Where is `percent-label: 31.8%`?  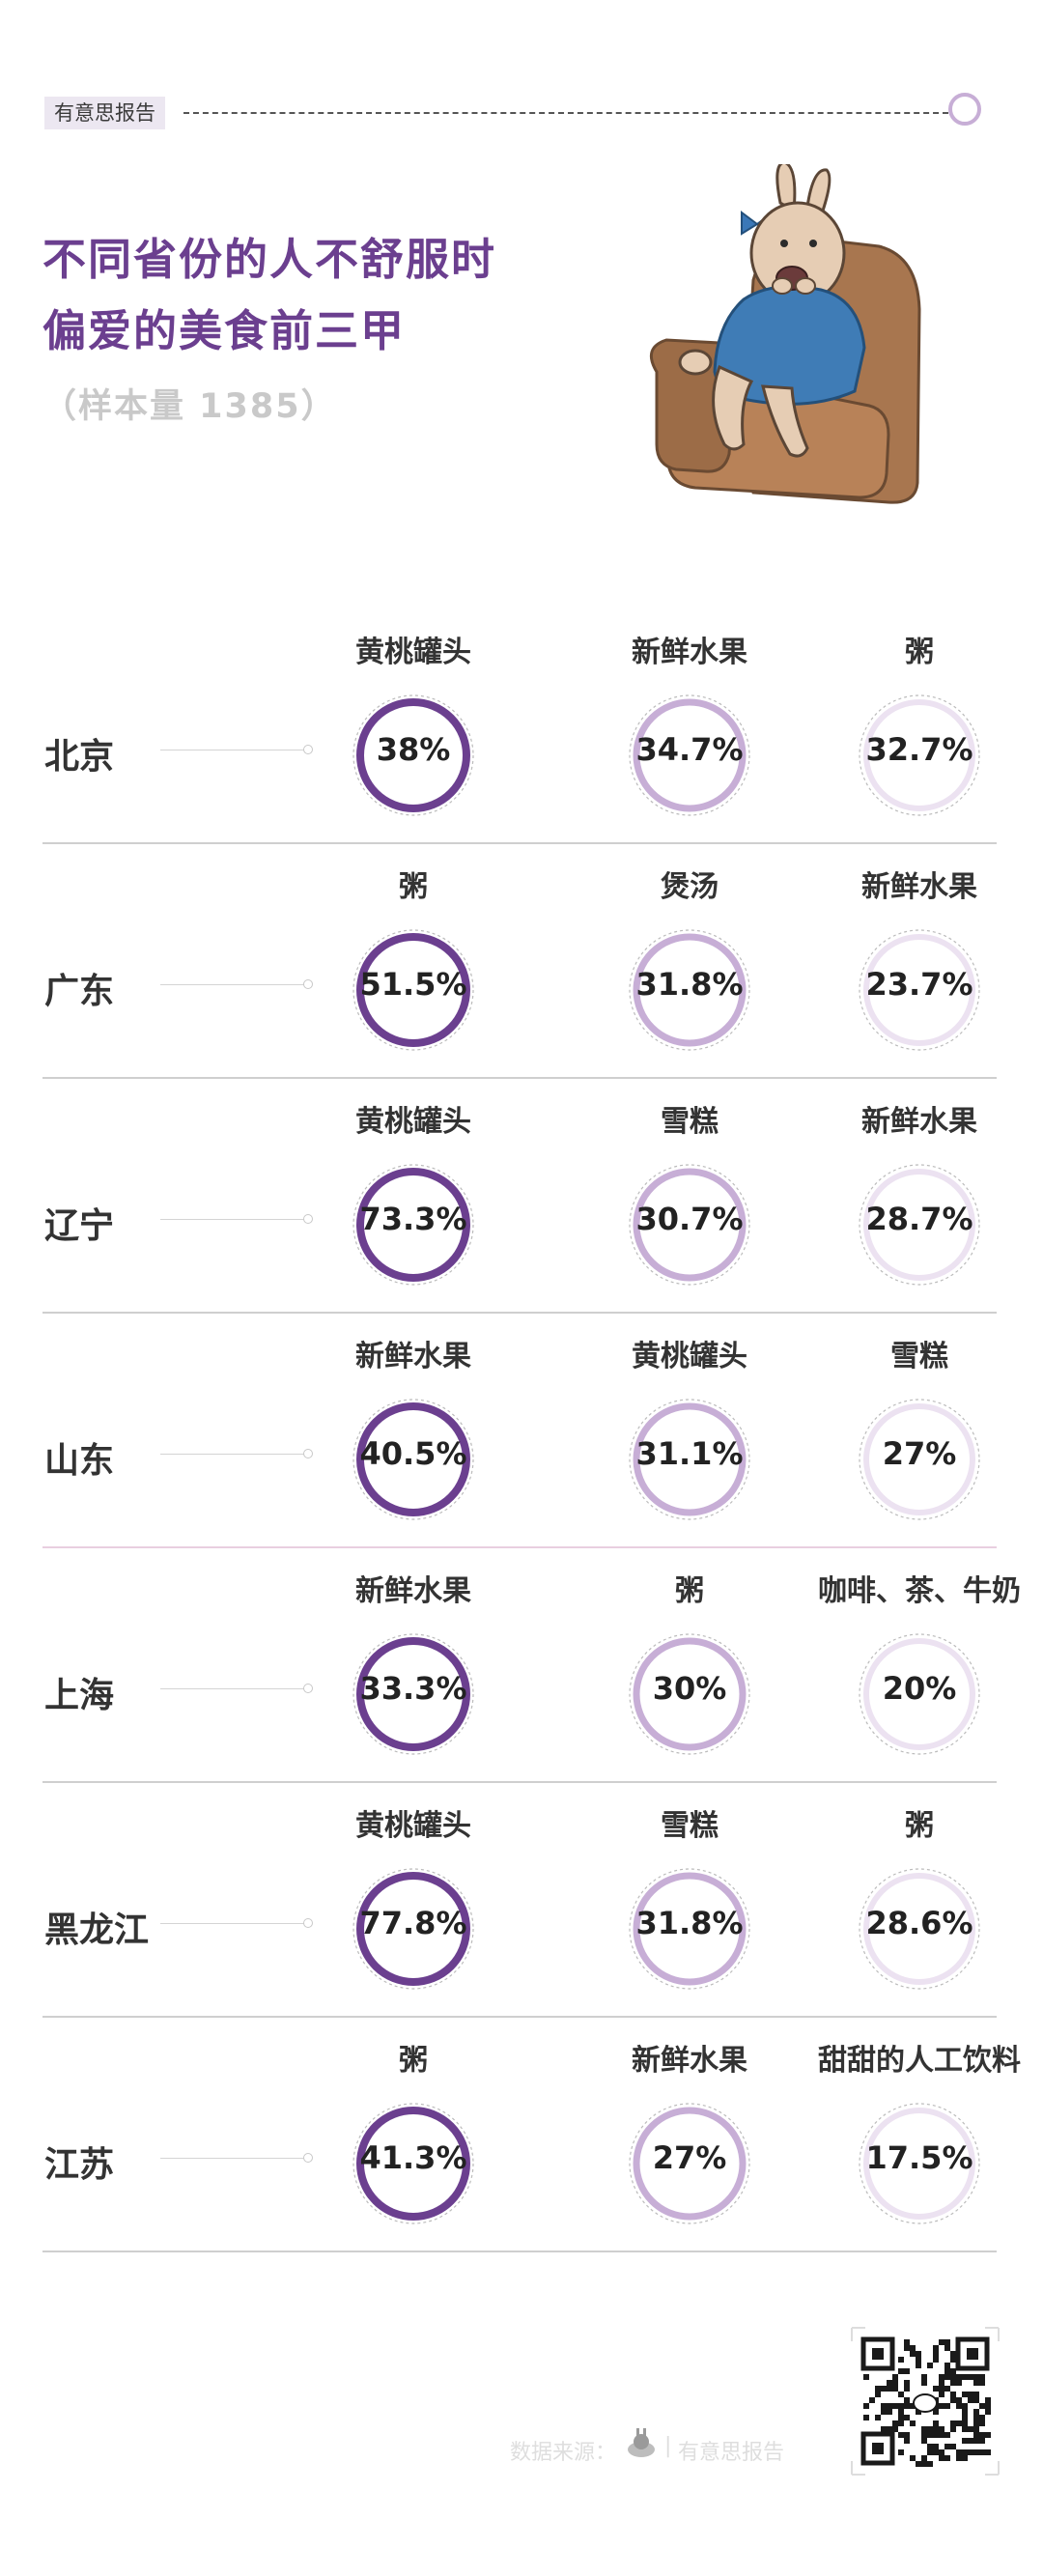
percent-label: 31.8% is located at coordinates (690, 984).